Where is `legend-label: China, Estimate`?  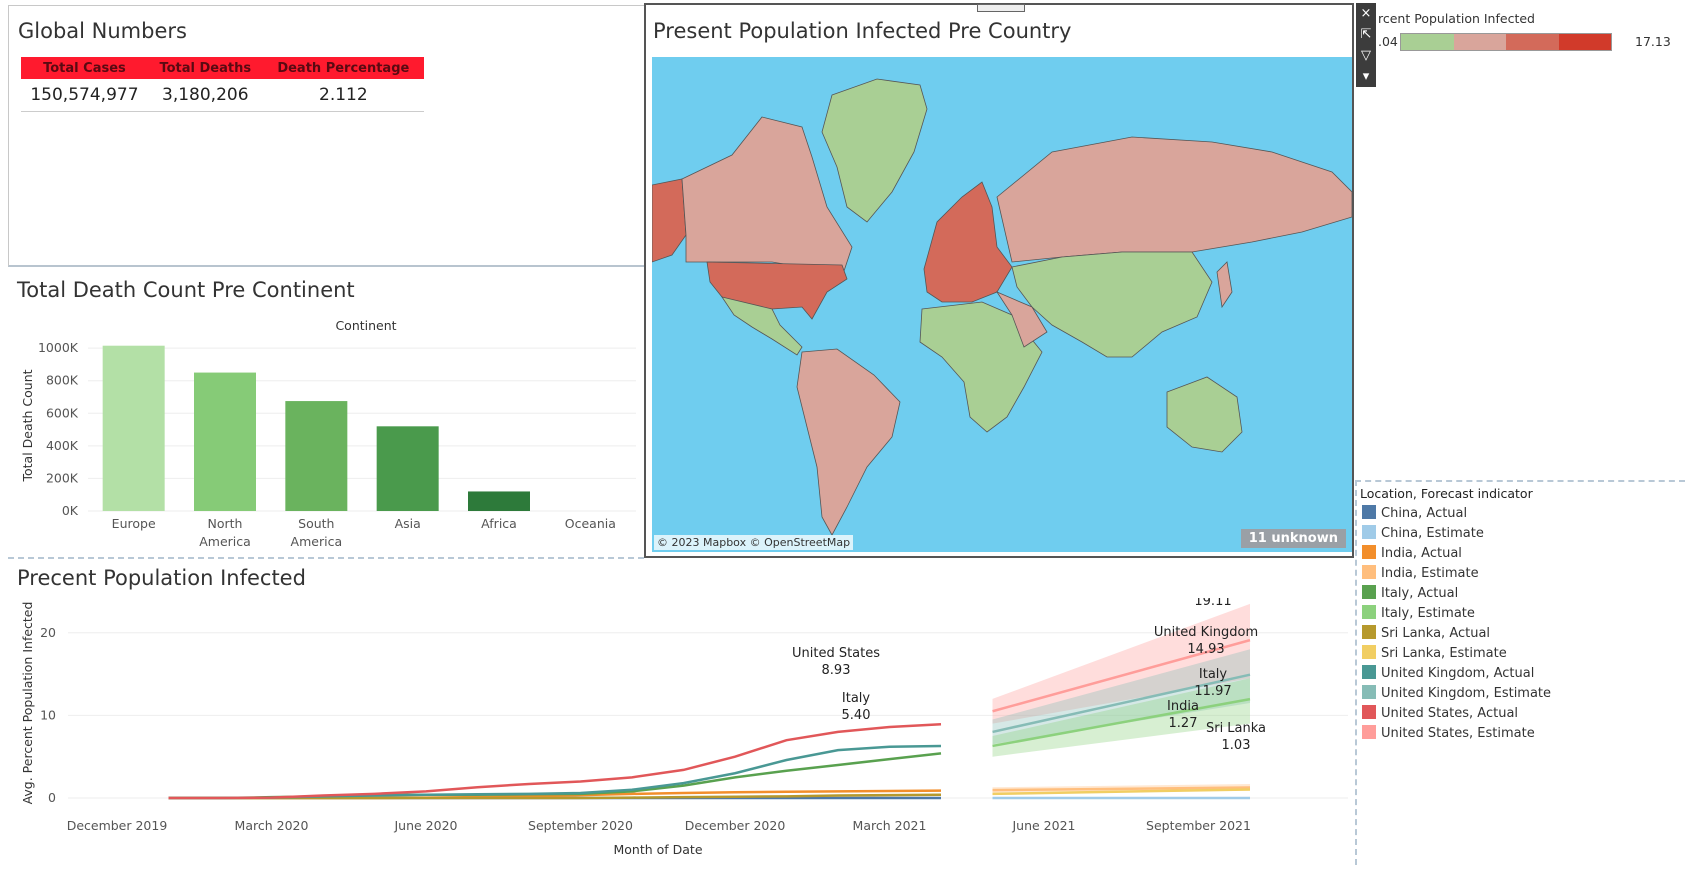
legend-label: China, Estimate is located at coordinates (1432, 533).